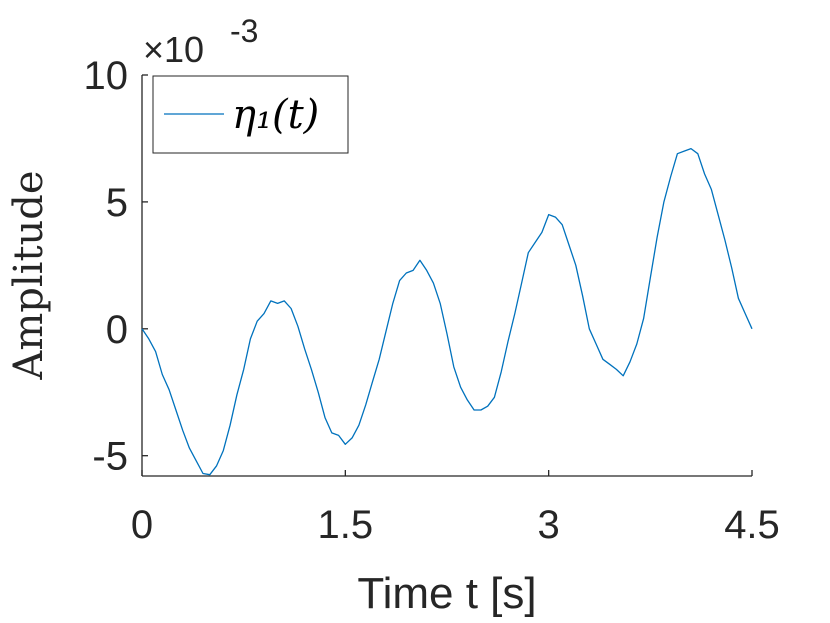 This screenshot has height=623, width=830. What do you see at coordinates (275, 115) in the screenshot?
I see `legend-label-eta1: η₁(t)` at bounding box center [275, 115].